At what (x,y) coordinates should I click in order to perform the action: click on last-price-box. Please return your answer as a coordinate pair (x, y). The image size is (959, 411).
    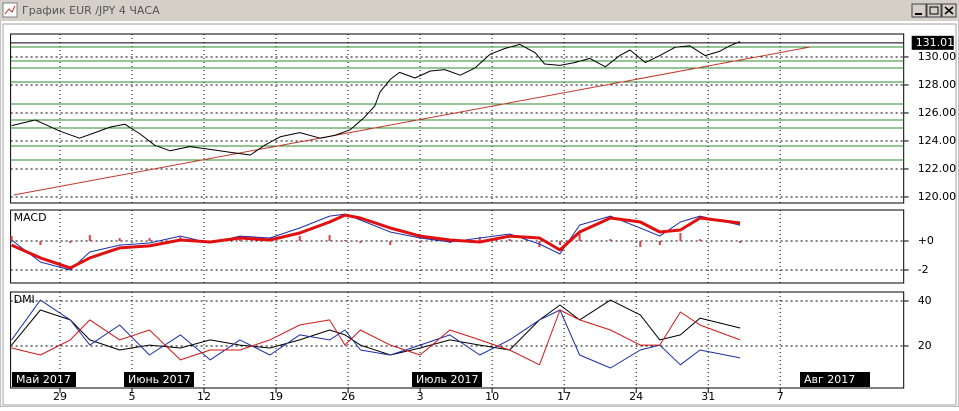
    Looking at the image, I should click on (932, 42).